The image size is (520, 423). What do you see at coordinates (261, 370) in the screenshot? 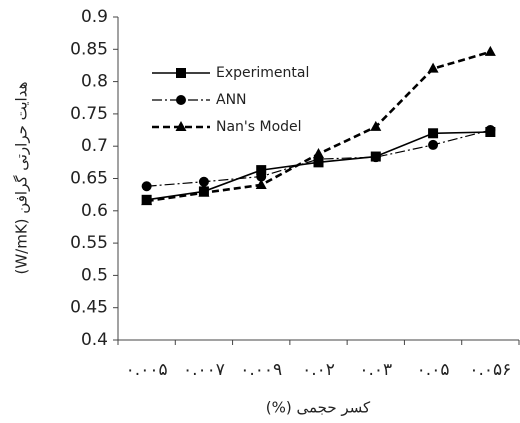
I see `x-tick-label: ۰.۰۰۹` at bounding box center [261, 370].